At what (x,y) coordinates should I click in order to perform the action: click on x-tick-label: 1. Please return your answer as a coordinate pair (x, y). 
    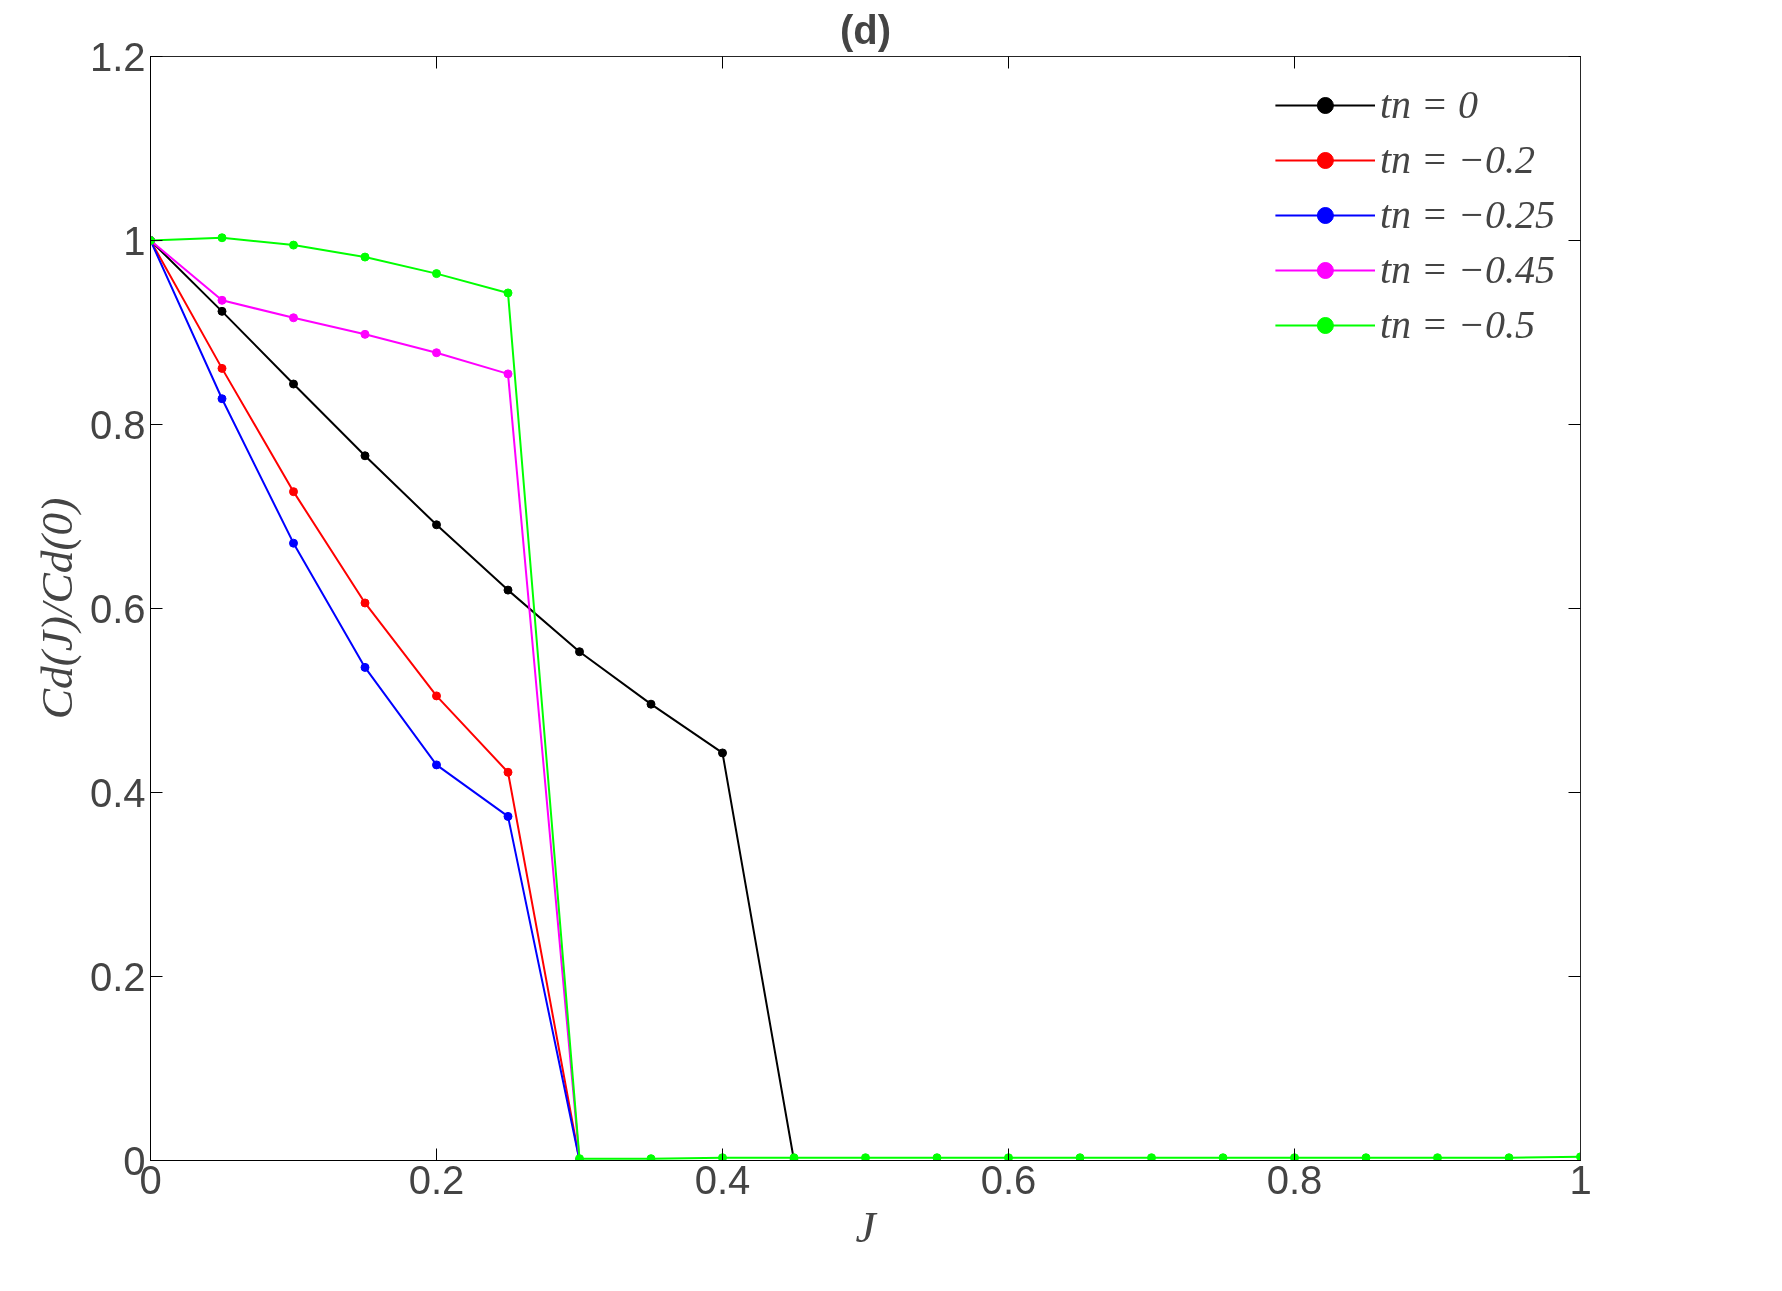
    Looking at the image, I should click on (1580, 1179).